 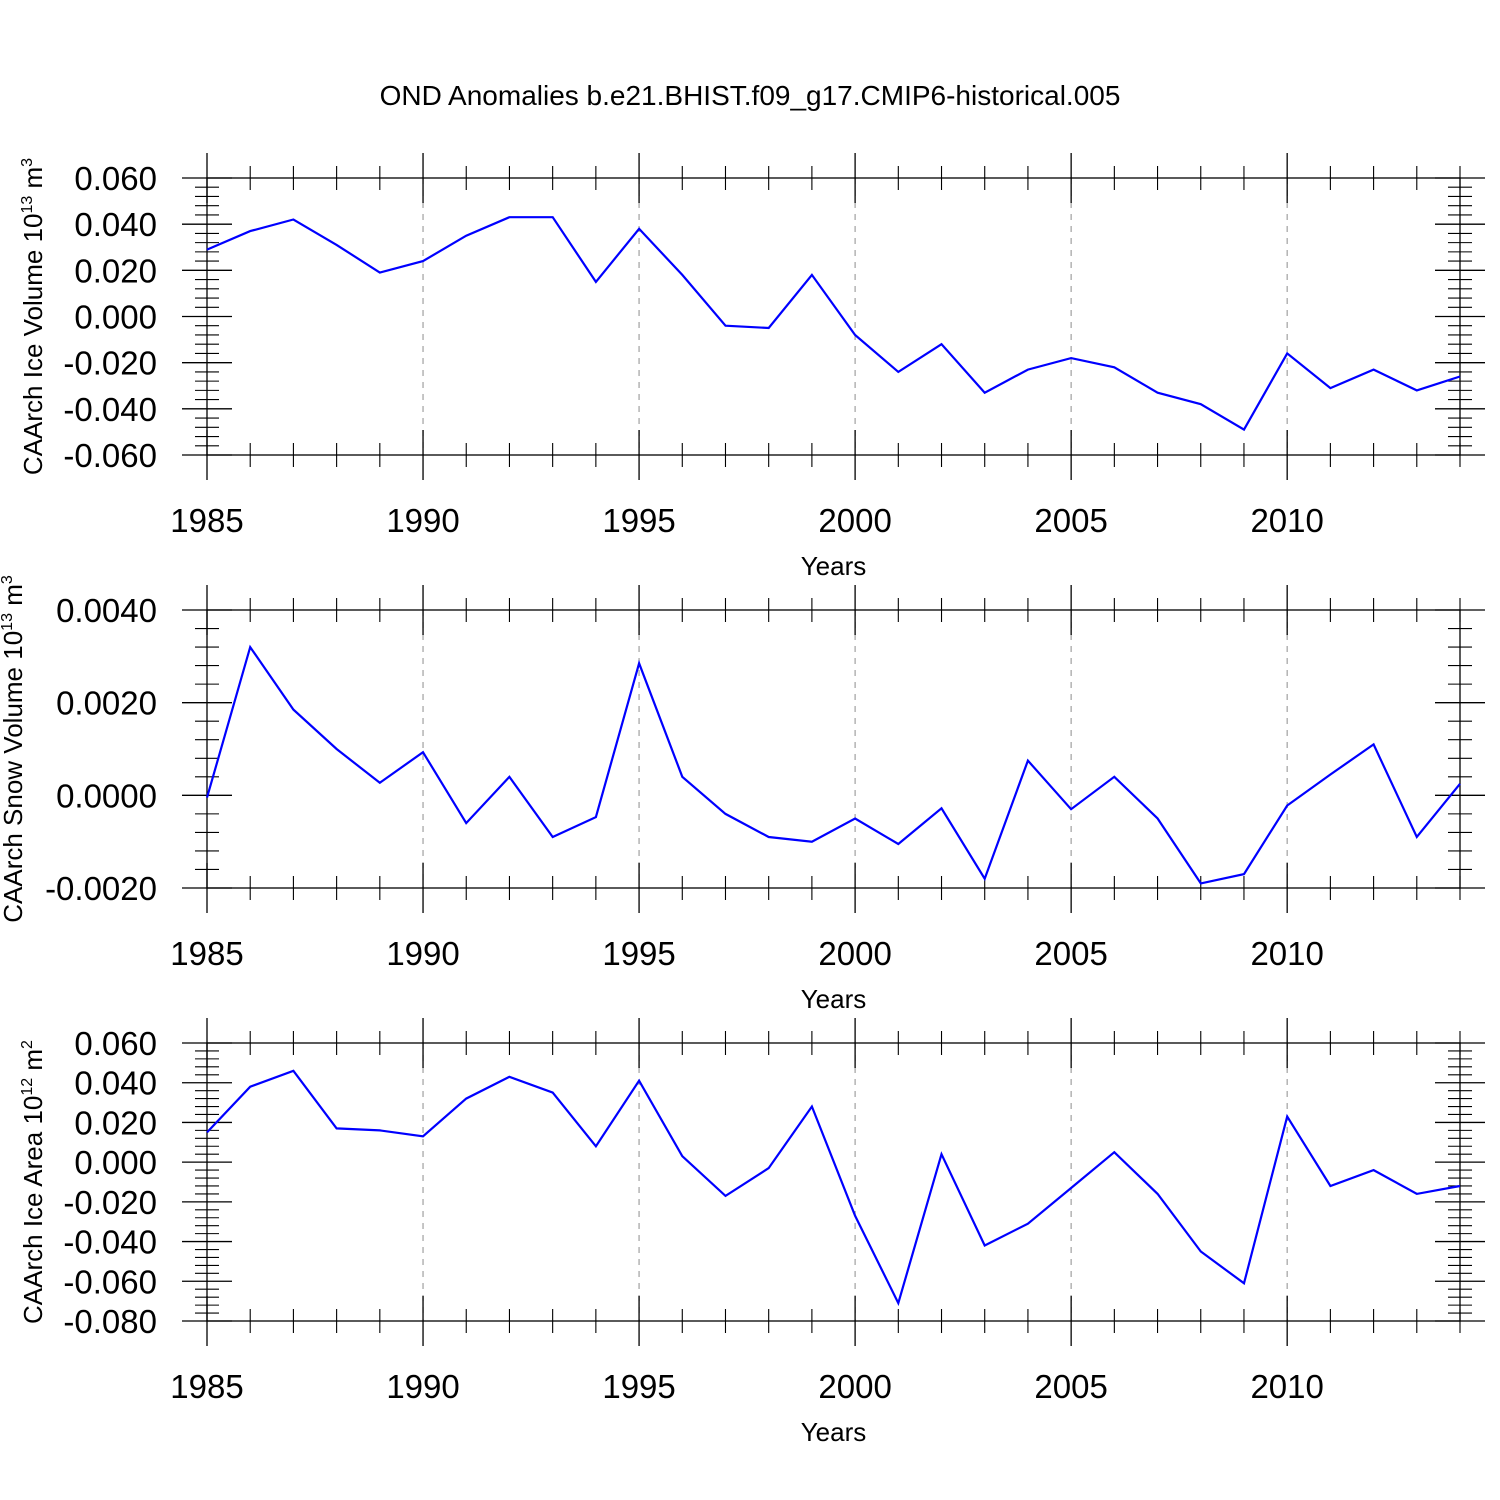 I want to click on y-axis-label: CAArch Ice Area 1012 m2, so click(x=33, y=1182).